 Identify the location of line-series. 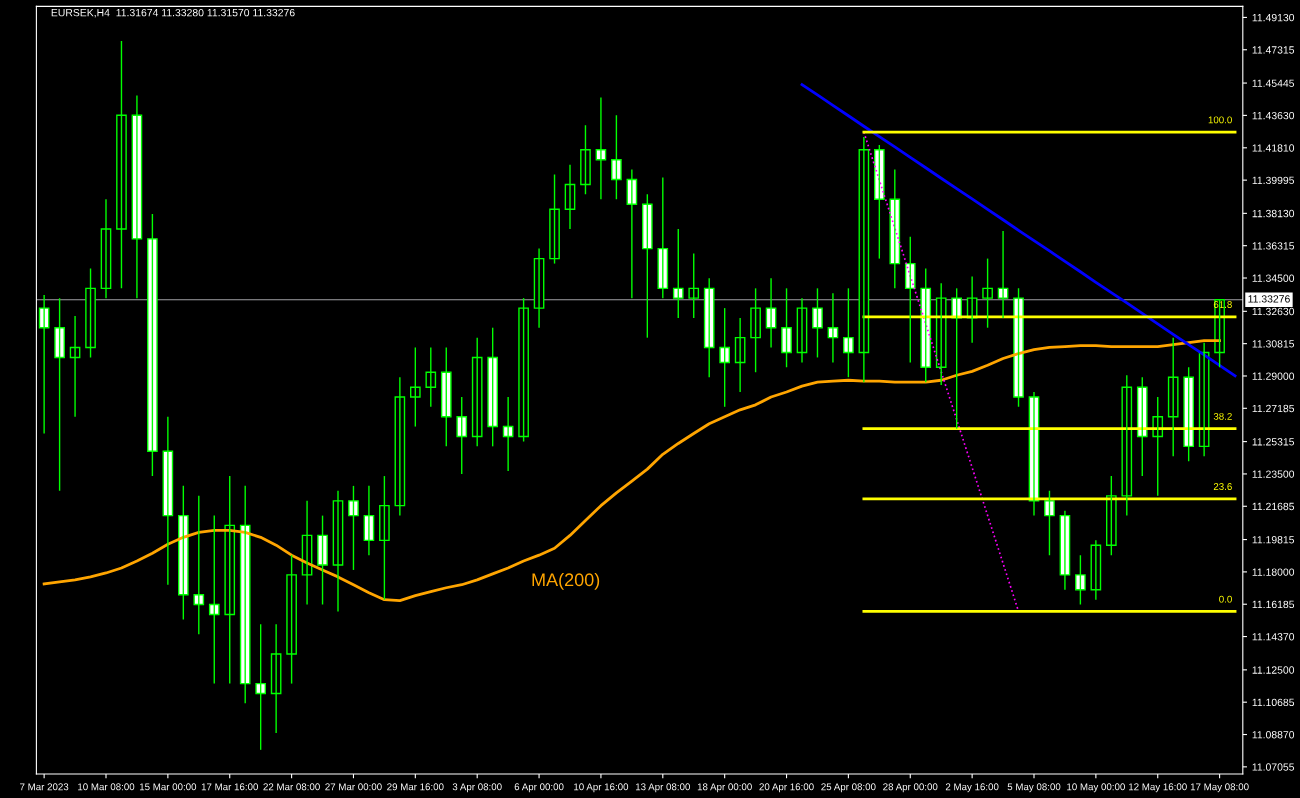
(1018, 230).